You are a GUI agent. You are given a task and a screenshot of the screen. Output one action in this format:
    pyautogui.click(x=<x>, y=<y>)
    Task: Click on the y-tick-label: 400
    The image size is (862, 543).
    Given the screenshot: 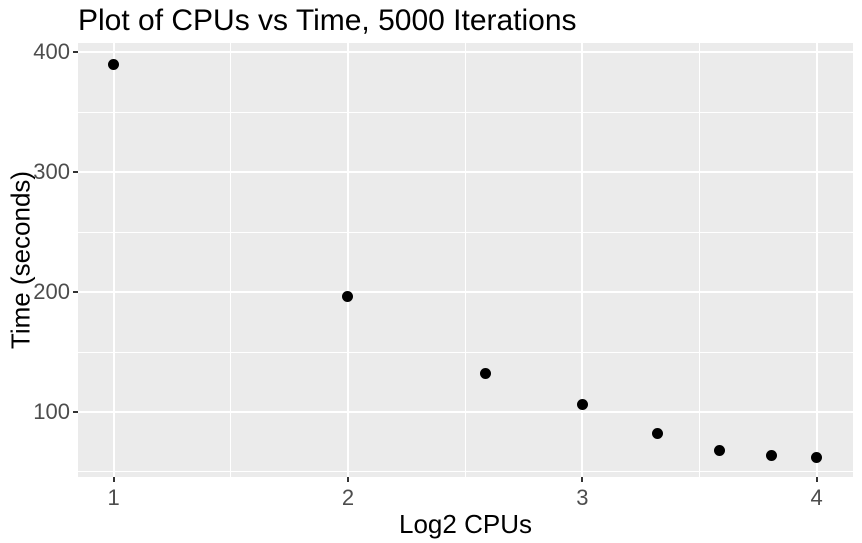 What is the action you would take?
    pyautogui.click(x=51, y=52)
    